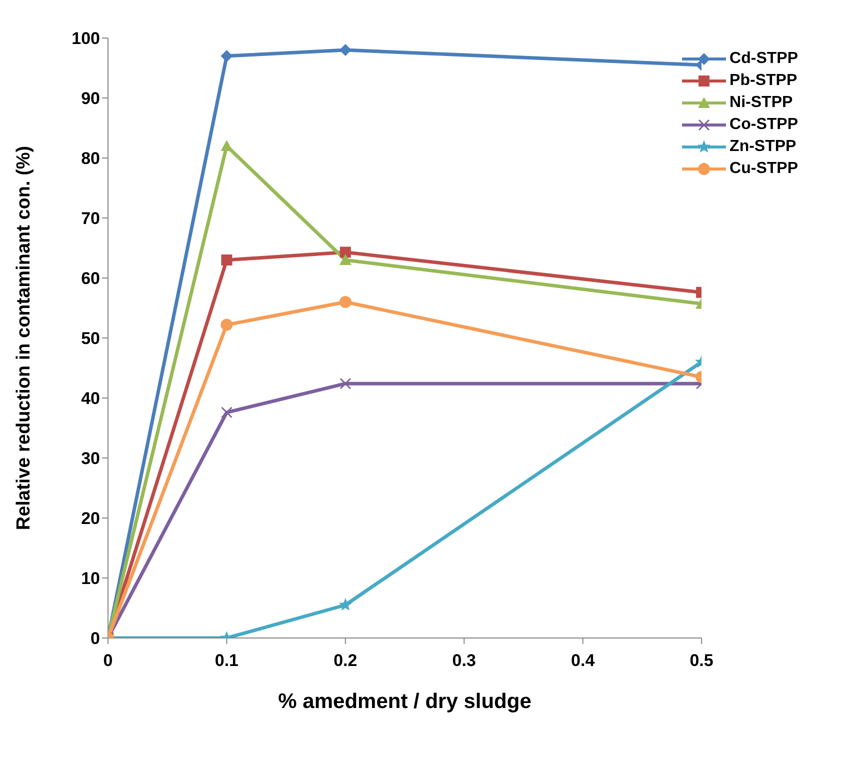 This screenshot has width=843, height=758. Describe the element at coordinates (90, 98) in the screenshot. I see `y-tick-label: 90` at that location.